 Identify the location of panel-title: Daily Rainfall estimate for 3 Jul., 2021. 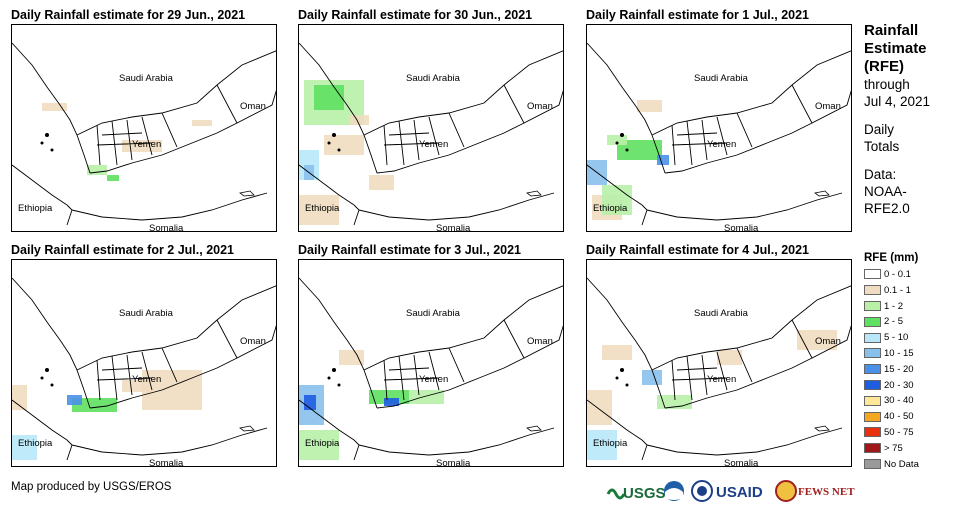
(410, 250).